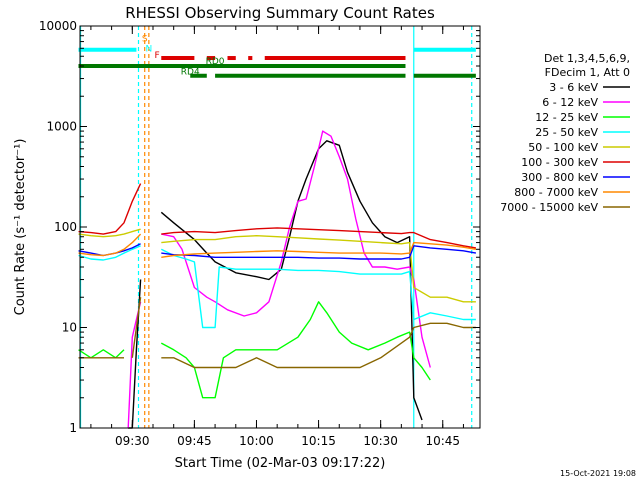 The height and width of the screenshot is (480, 640). Describe the element at coordinates (566, 117) in the screenshot. I see `legend-label-2: 12 - 25 keV` at that location.